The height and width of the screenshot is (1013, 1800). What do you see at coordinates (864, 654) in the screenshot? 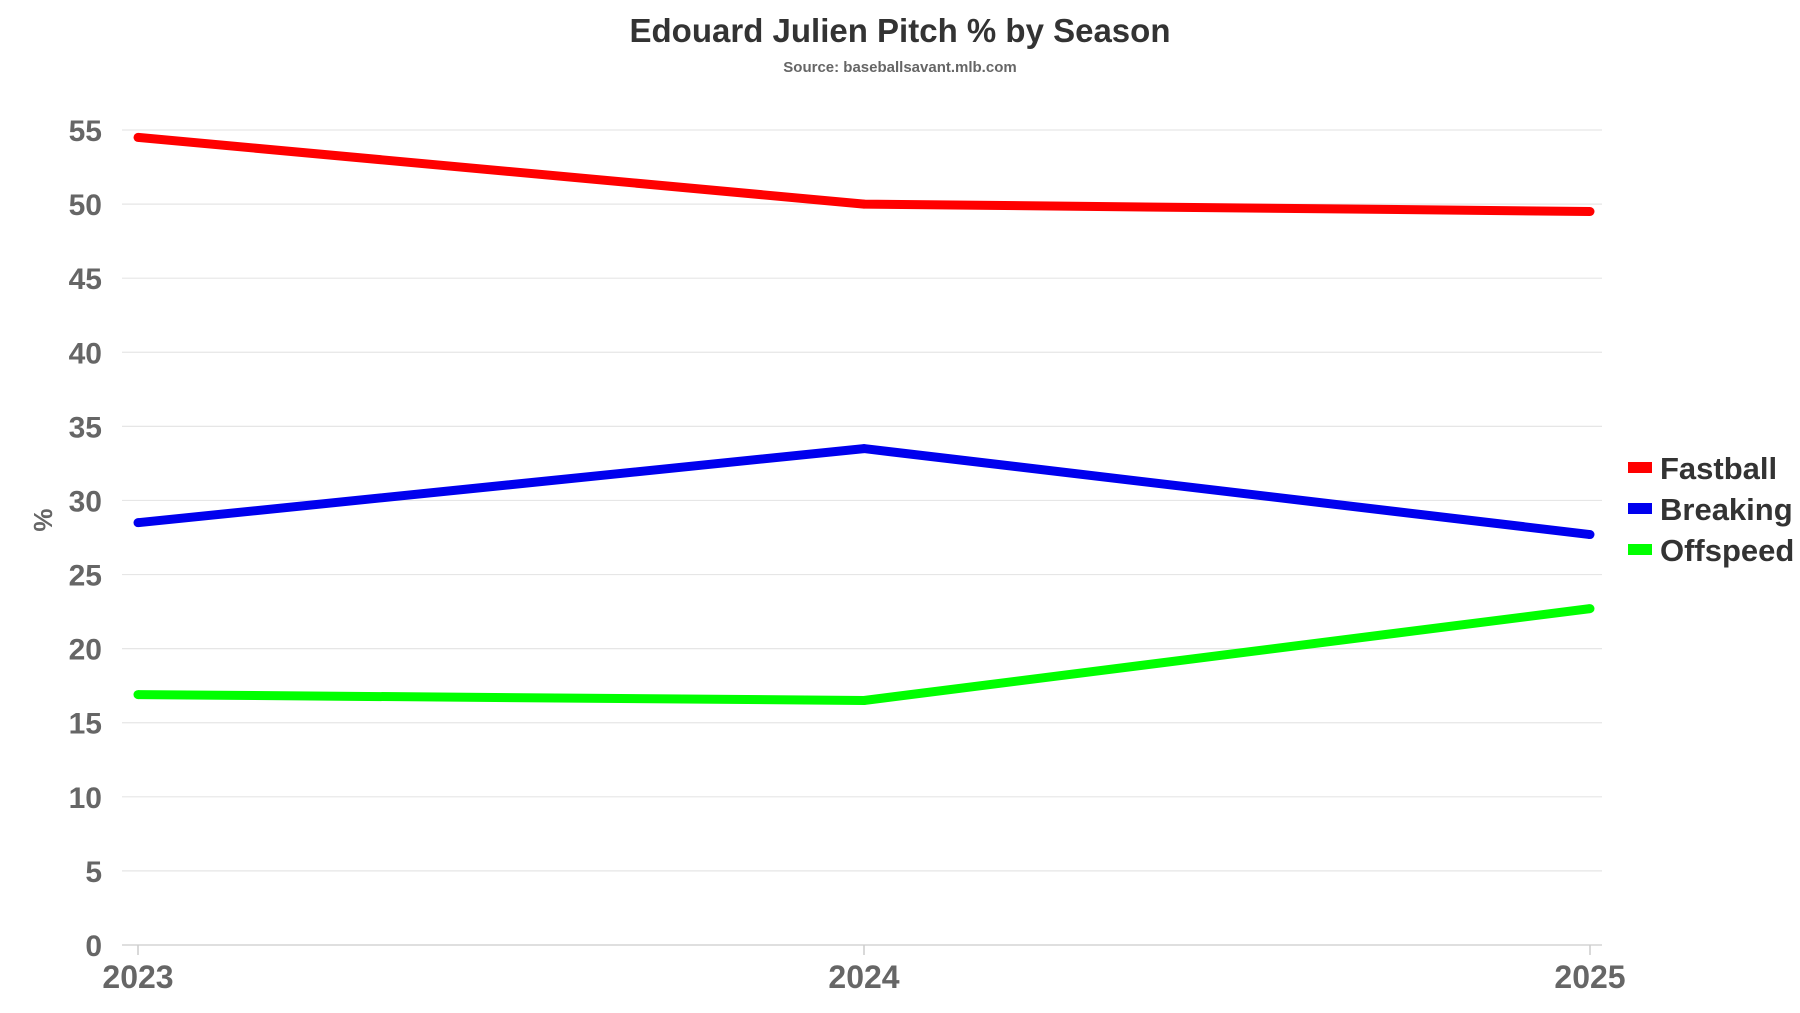
I see `series-line-offspeed` at bounding box center [864, 654].